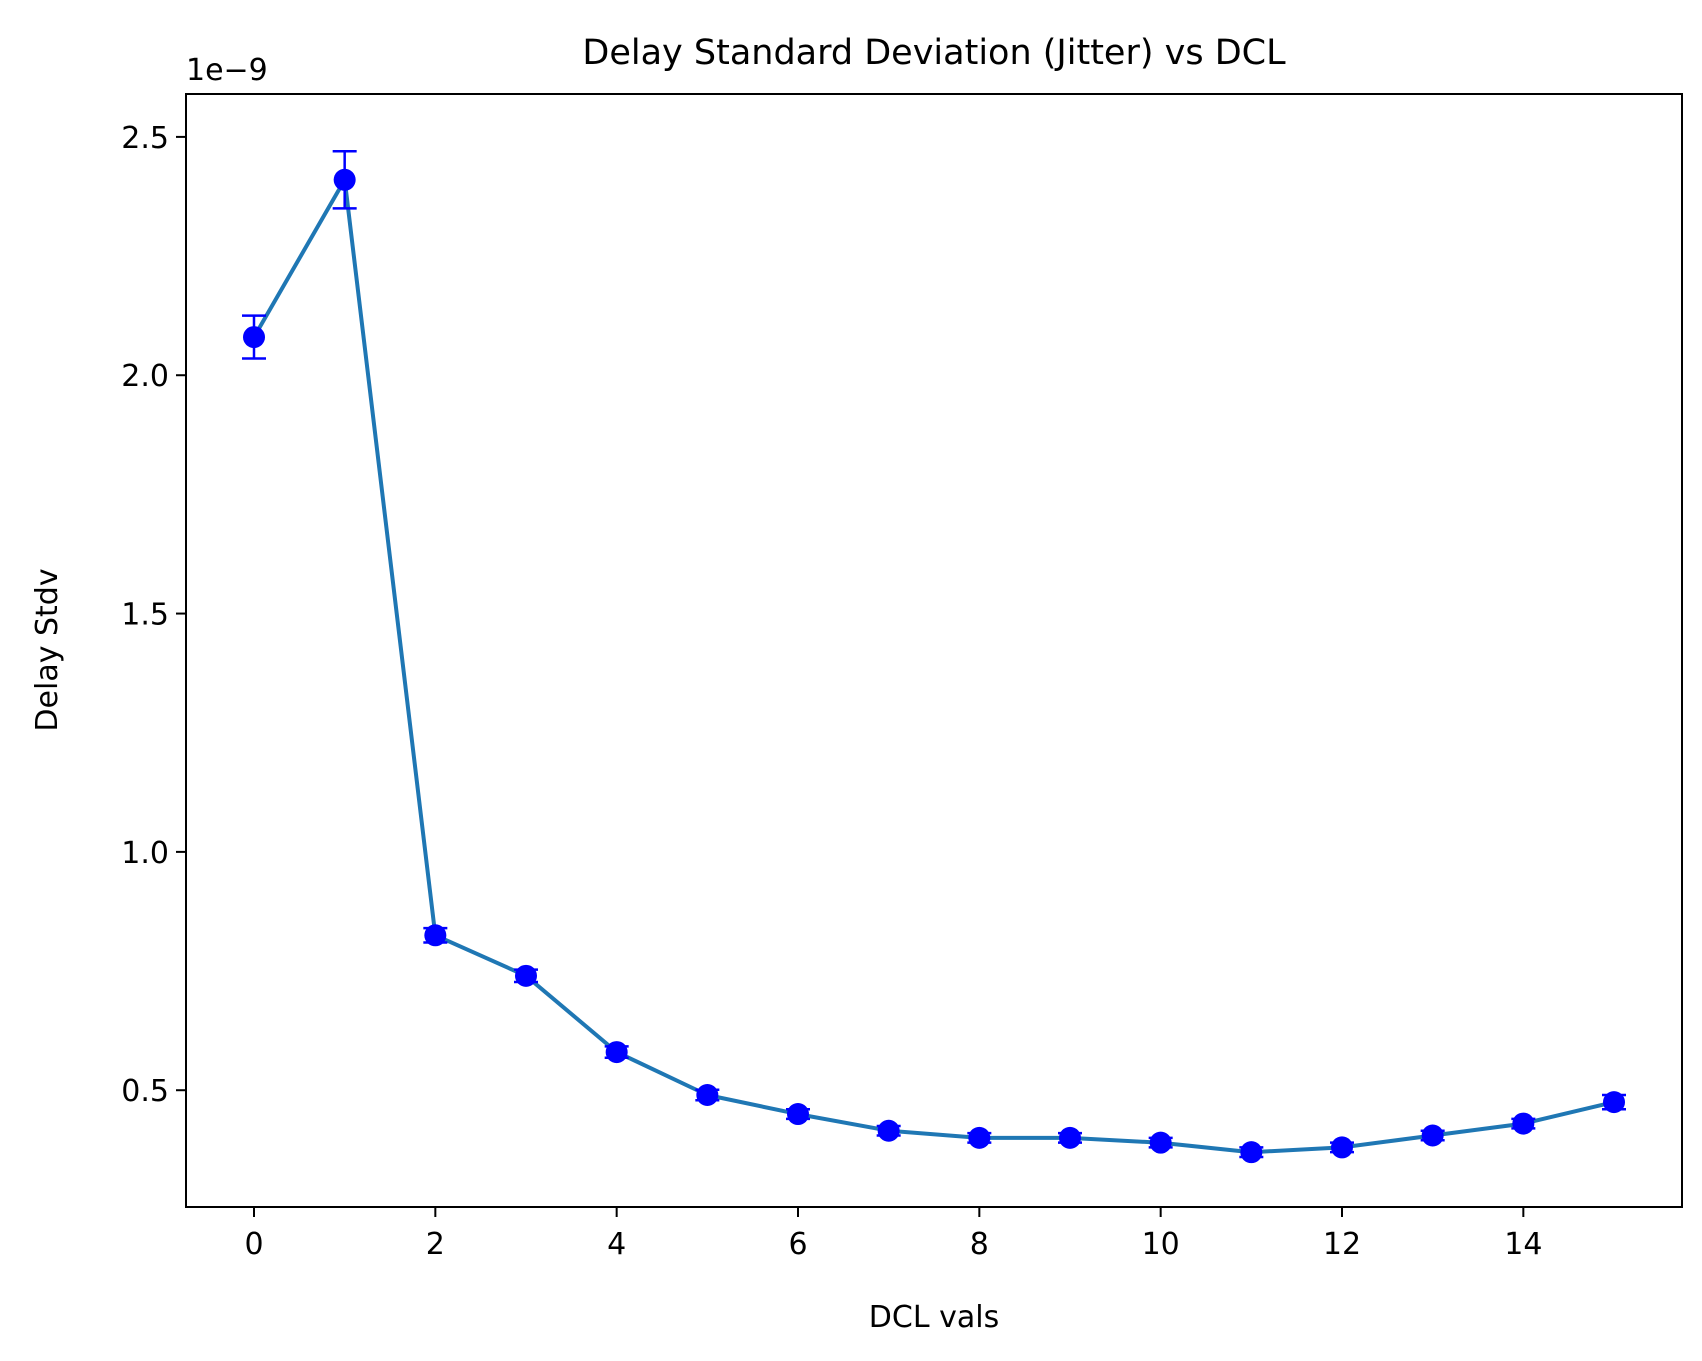  What do you see at coordinates (435, 1244) in the screenshot?
I see `x-tick-label: 2` at bounding box center [435, 1244].